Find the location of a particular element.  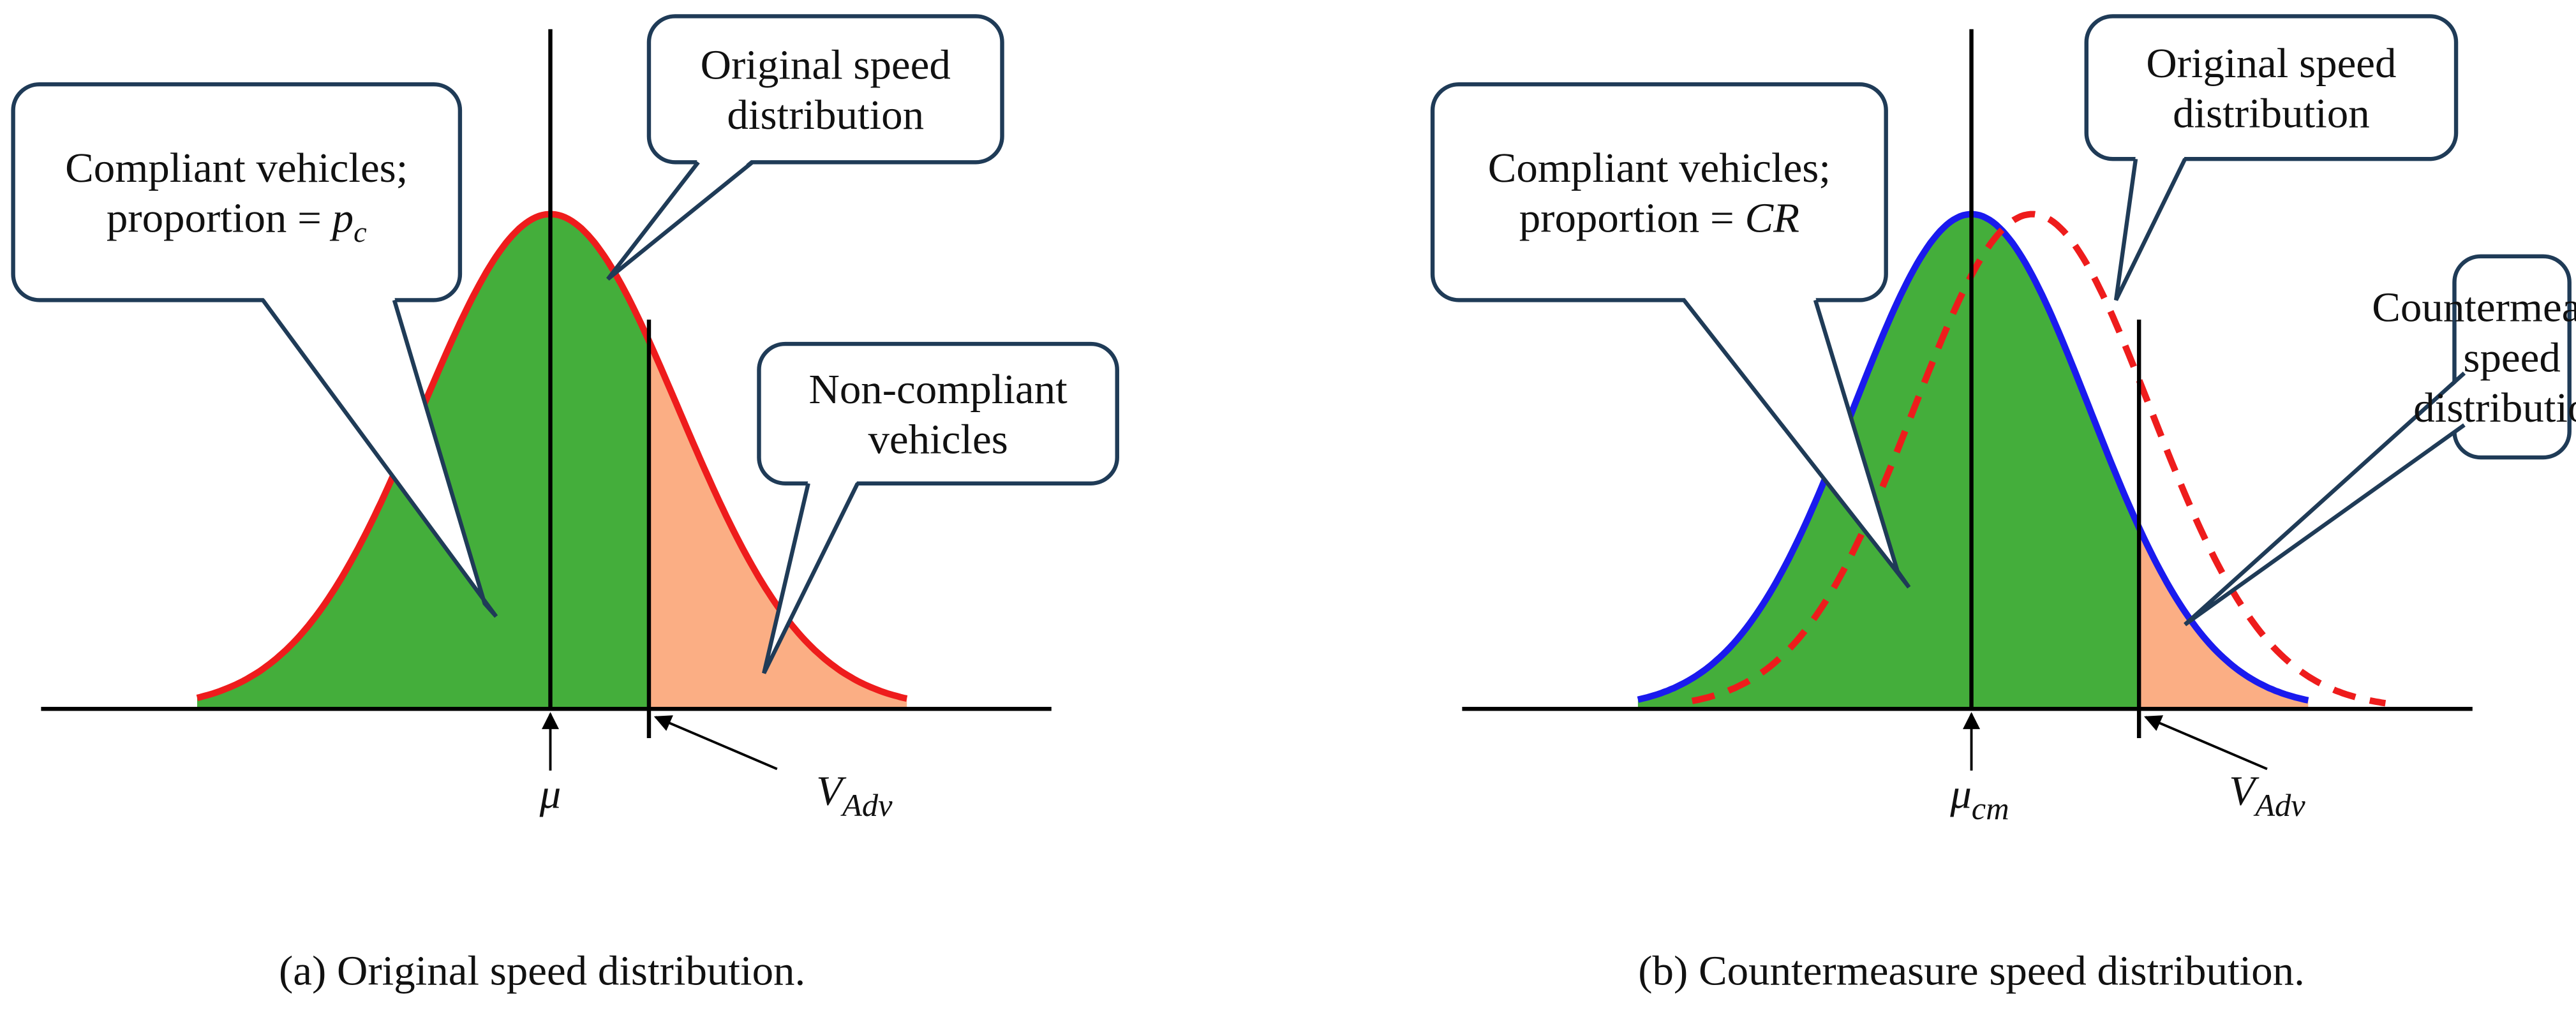

callout-text: Non-compliant is located at coordinates (938, 389).